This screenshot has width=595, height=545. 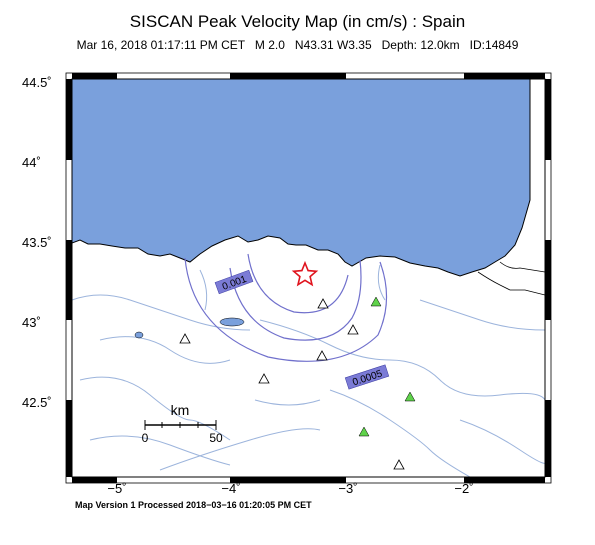 I want to click on svg-text: km, so click(x=180, y=410).